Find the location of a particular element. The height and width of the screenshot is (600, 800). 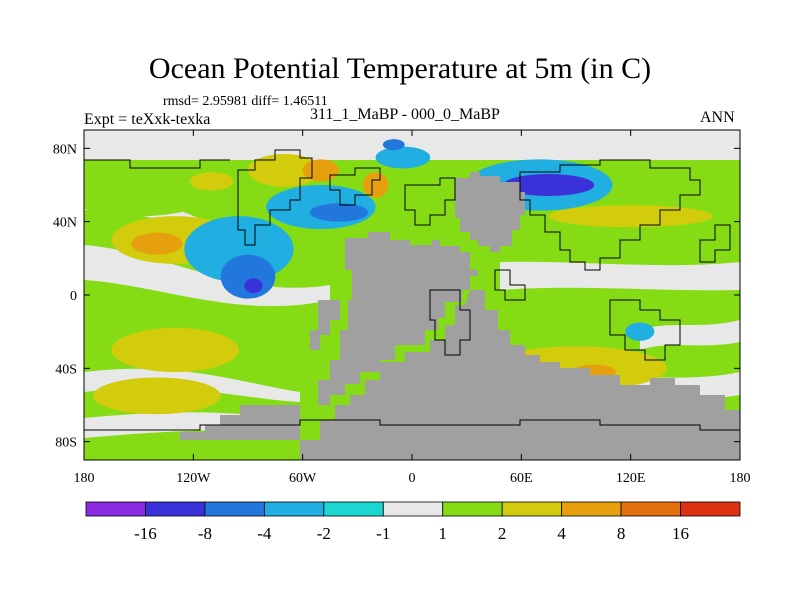

region-southern-ocean-warm is located at coordinates (157, 396).